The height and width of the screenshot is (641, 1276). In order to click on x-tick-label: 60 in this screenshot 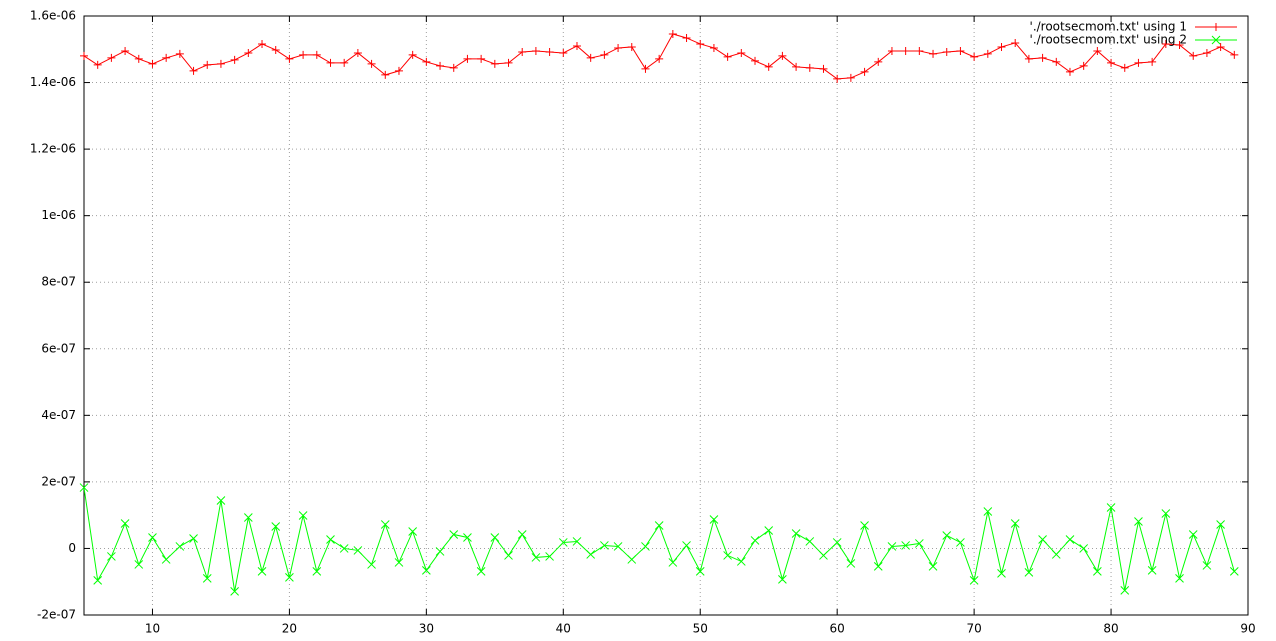, I will do `click(837, 629)`.